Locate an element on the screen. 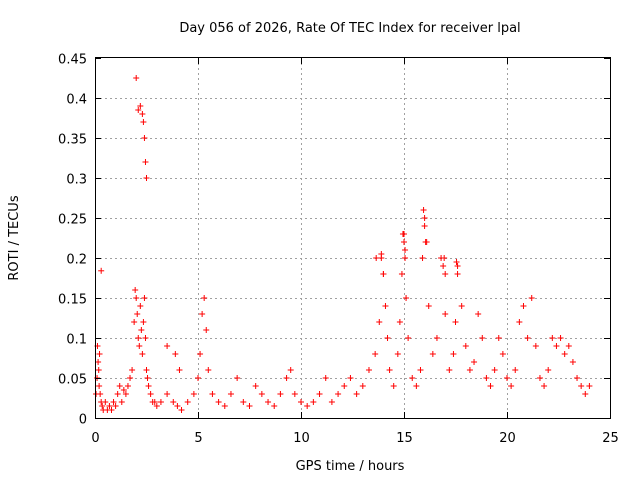 The image size is (640, 480). y-axis-label: ROTI / TECUs is located at coordinates (14, 237).